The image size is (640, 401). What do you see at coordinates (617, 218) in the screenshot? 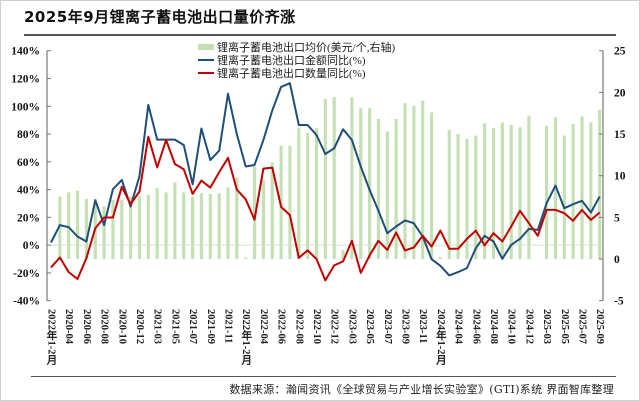
I see `right-tick-label: 5` at bounding box center [617, 218].